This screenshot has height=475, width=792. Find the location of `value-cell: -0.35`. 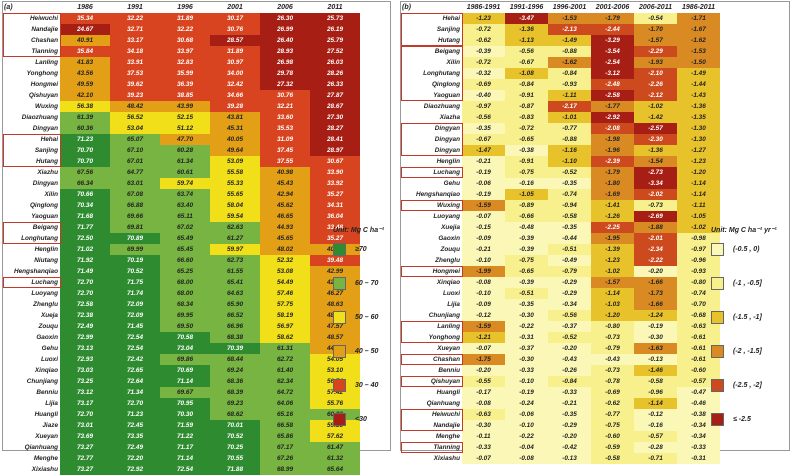

value-cell: -0.35 is located at coordinates (526, 304).